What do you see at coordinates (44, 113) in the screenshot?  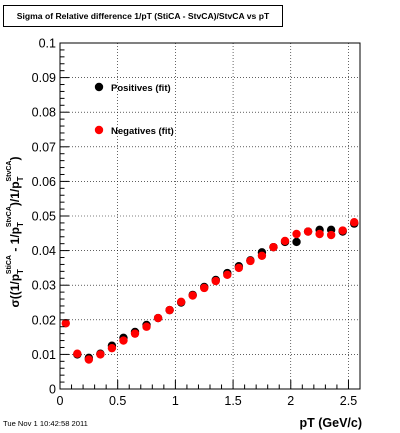 I see `y-tick-label: 0.08` at bounding box center [44, 113].